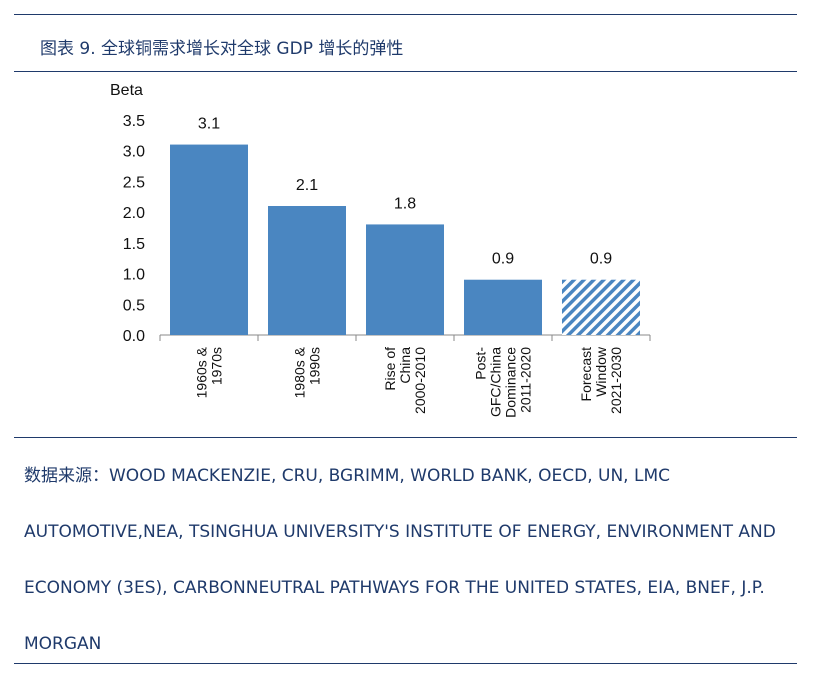  Describe the element at coordinates (209, 124) in the screenshot. I see `data-label: 3.1` at that location.